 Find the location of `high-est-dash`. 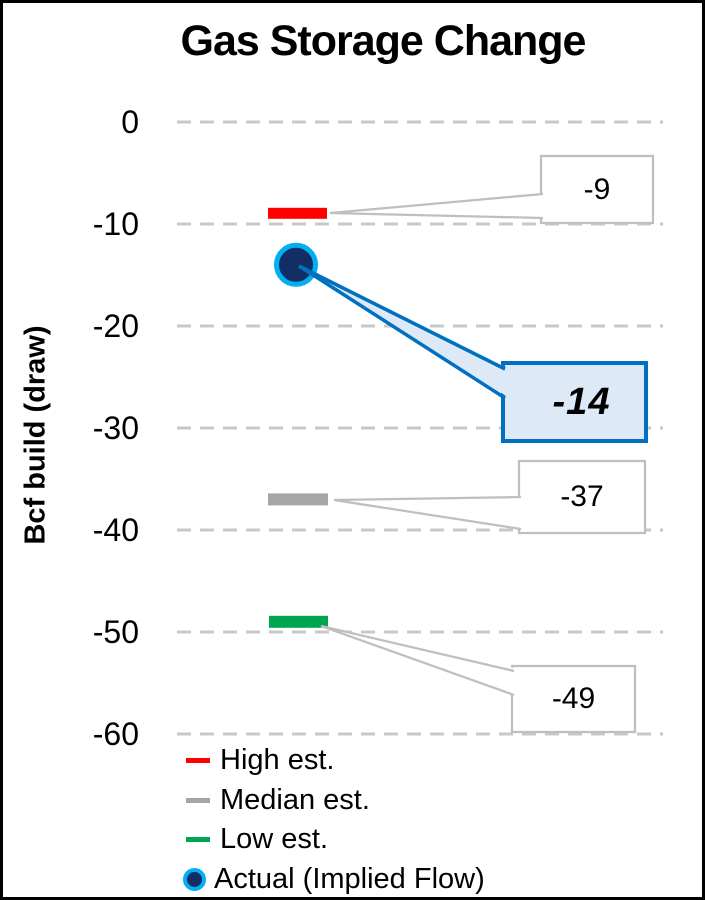

high-est-dash is located at coordinates (297, 213).